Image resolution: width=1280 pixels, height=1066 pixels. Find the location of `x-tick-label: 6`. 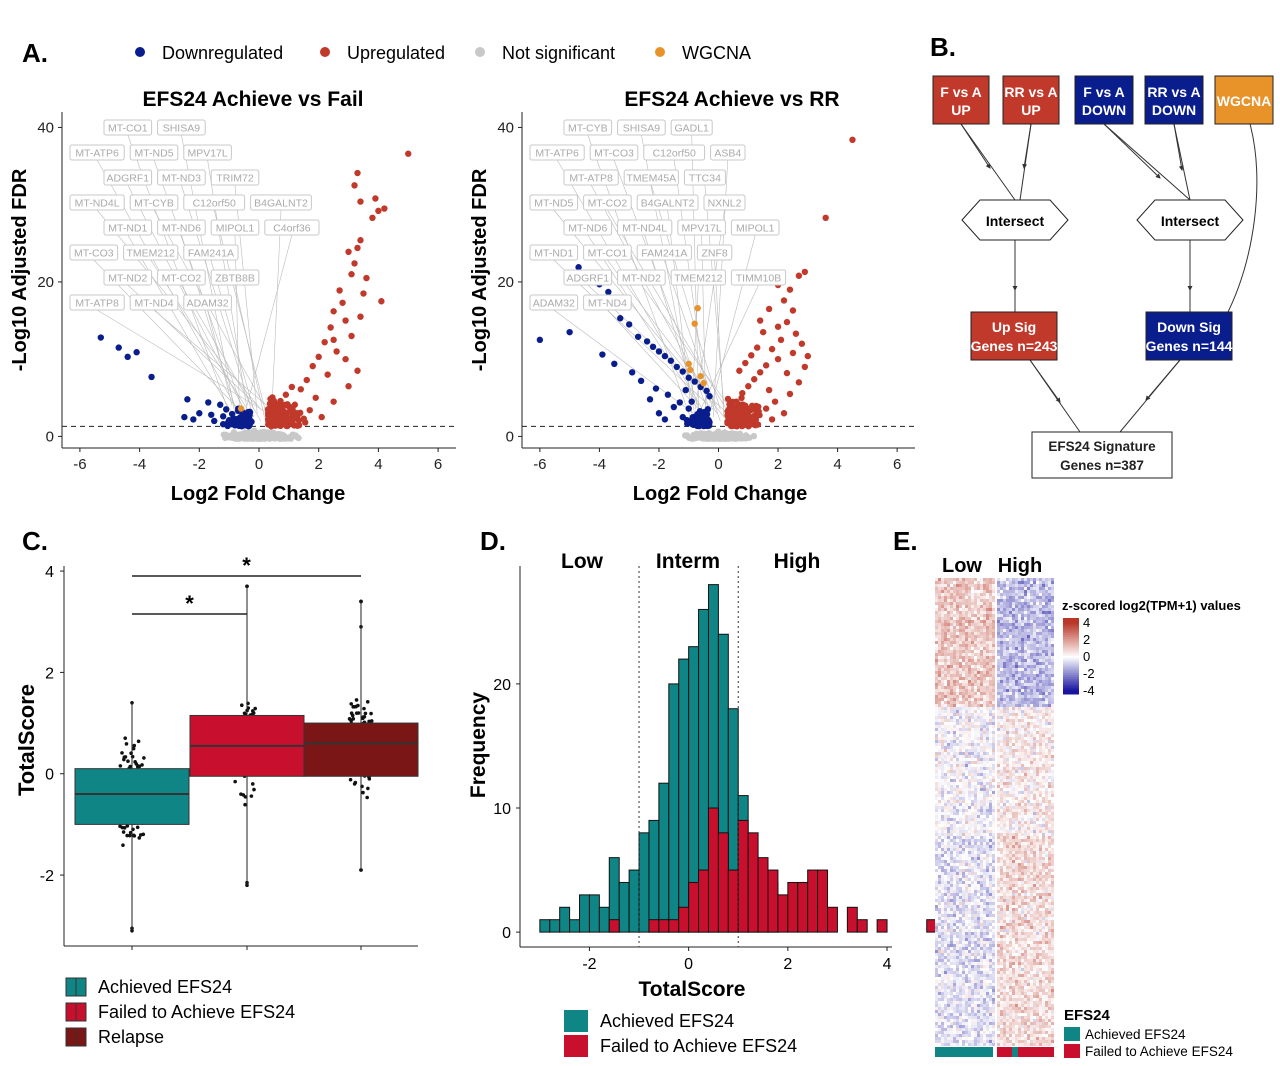

x-tick-label: 6 is located at coordinates (897, 464).